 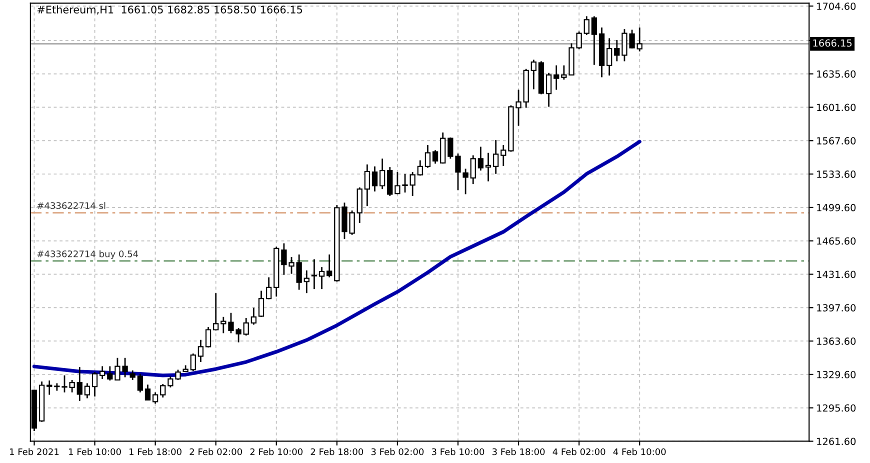 I want to click on y-tick-label: 1499.60, so click(x=836, y=208).